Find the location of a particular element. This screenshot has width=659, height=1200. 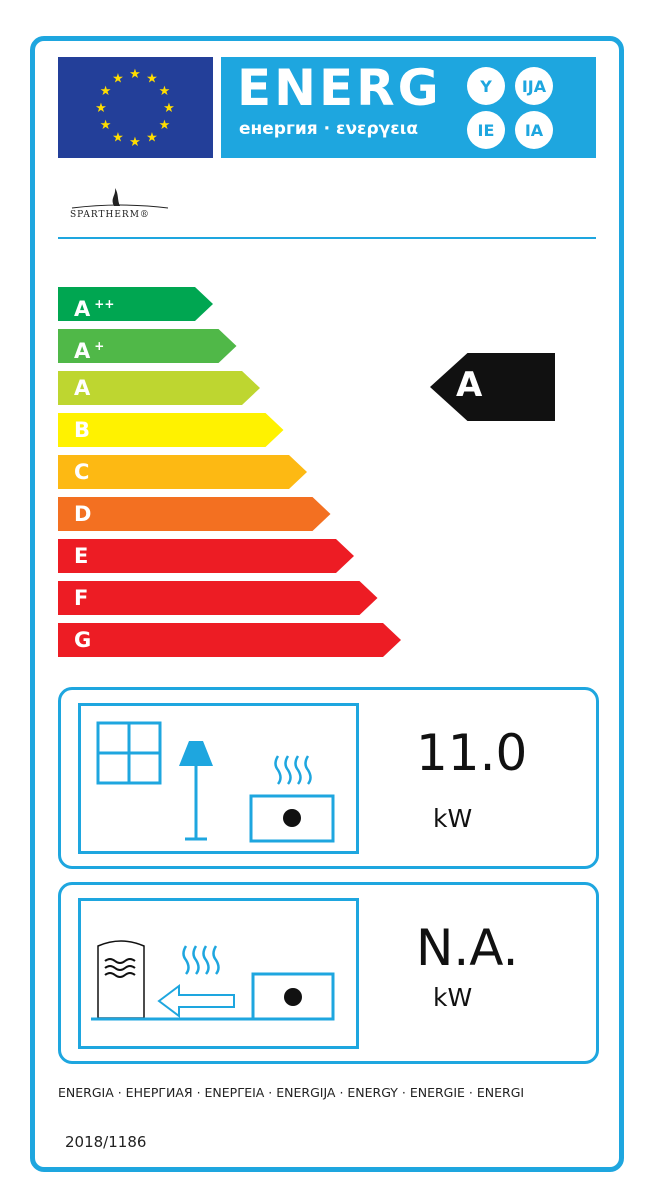

direct-heat-panel: 11.0 kW is located at coordinates (328, 778).